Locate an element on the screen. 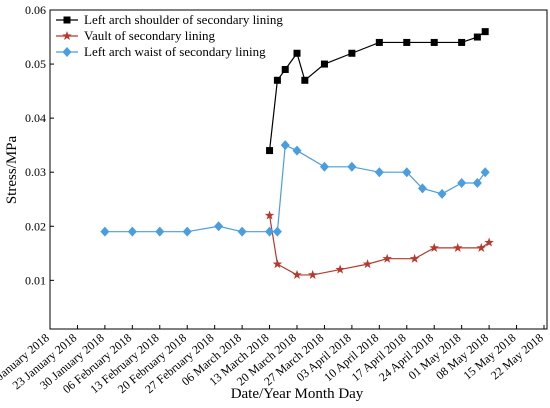  y-tick-label: 0.03 is located at coordinates (35, 172).